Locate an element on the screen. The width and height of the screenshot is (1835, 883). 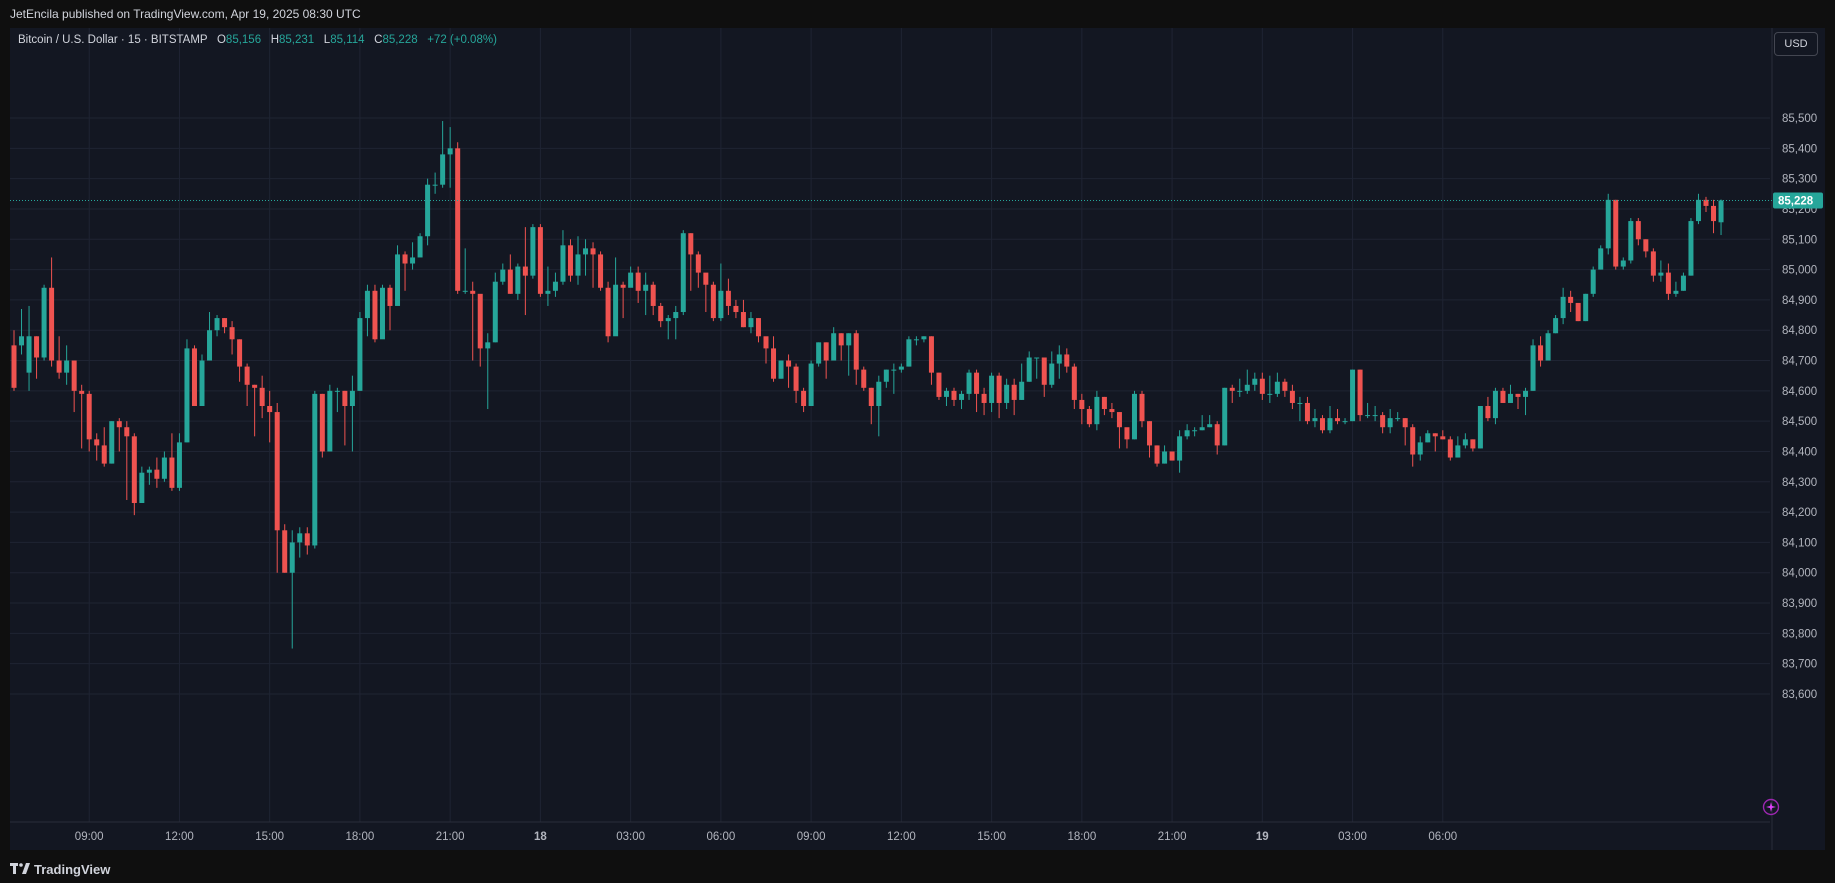
x-tick-label: 15:00 is located at coordinates (269, 837).